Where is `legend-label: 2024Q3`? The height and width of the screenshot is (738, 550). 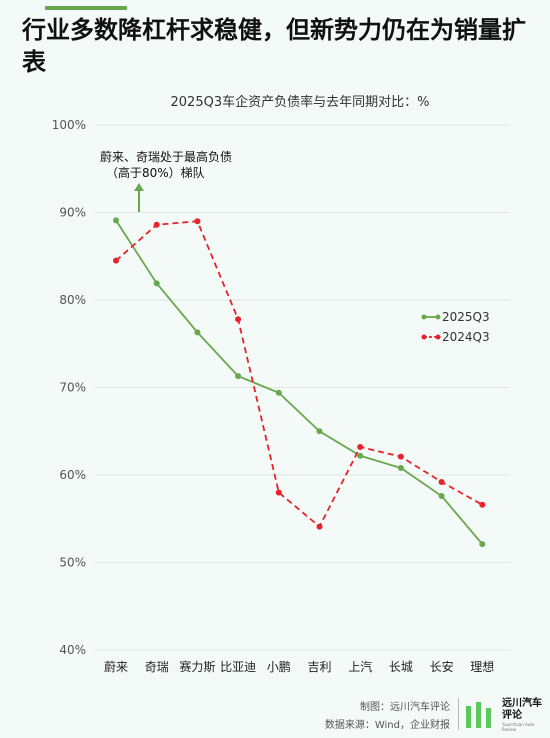
legend-label: 2024Q3 is located at coordinates (466, 337).